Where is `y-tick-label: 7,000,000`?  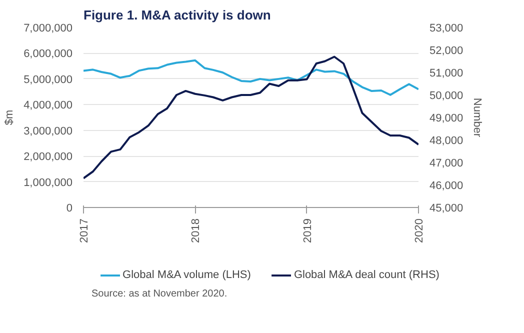 y-tick-label: 7,000,000 is located at coordinates (48, 28).